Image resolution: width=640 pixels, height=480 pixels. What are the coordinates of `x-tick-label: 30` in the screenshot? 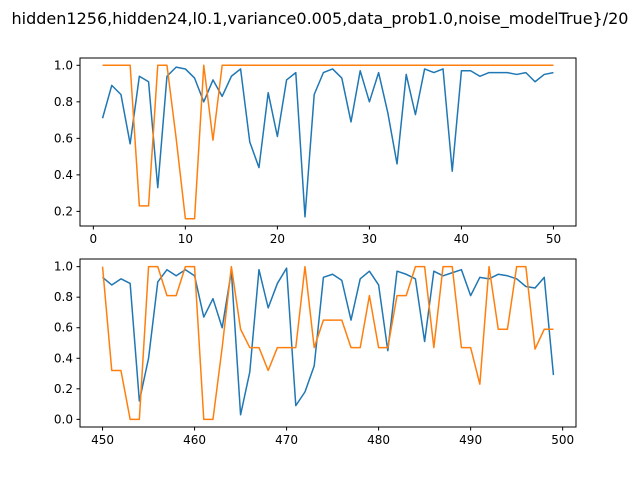 It's located at (369, 239).